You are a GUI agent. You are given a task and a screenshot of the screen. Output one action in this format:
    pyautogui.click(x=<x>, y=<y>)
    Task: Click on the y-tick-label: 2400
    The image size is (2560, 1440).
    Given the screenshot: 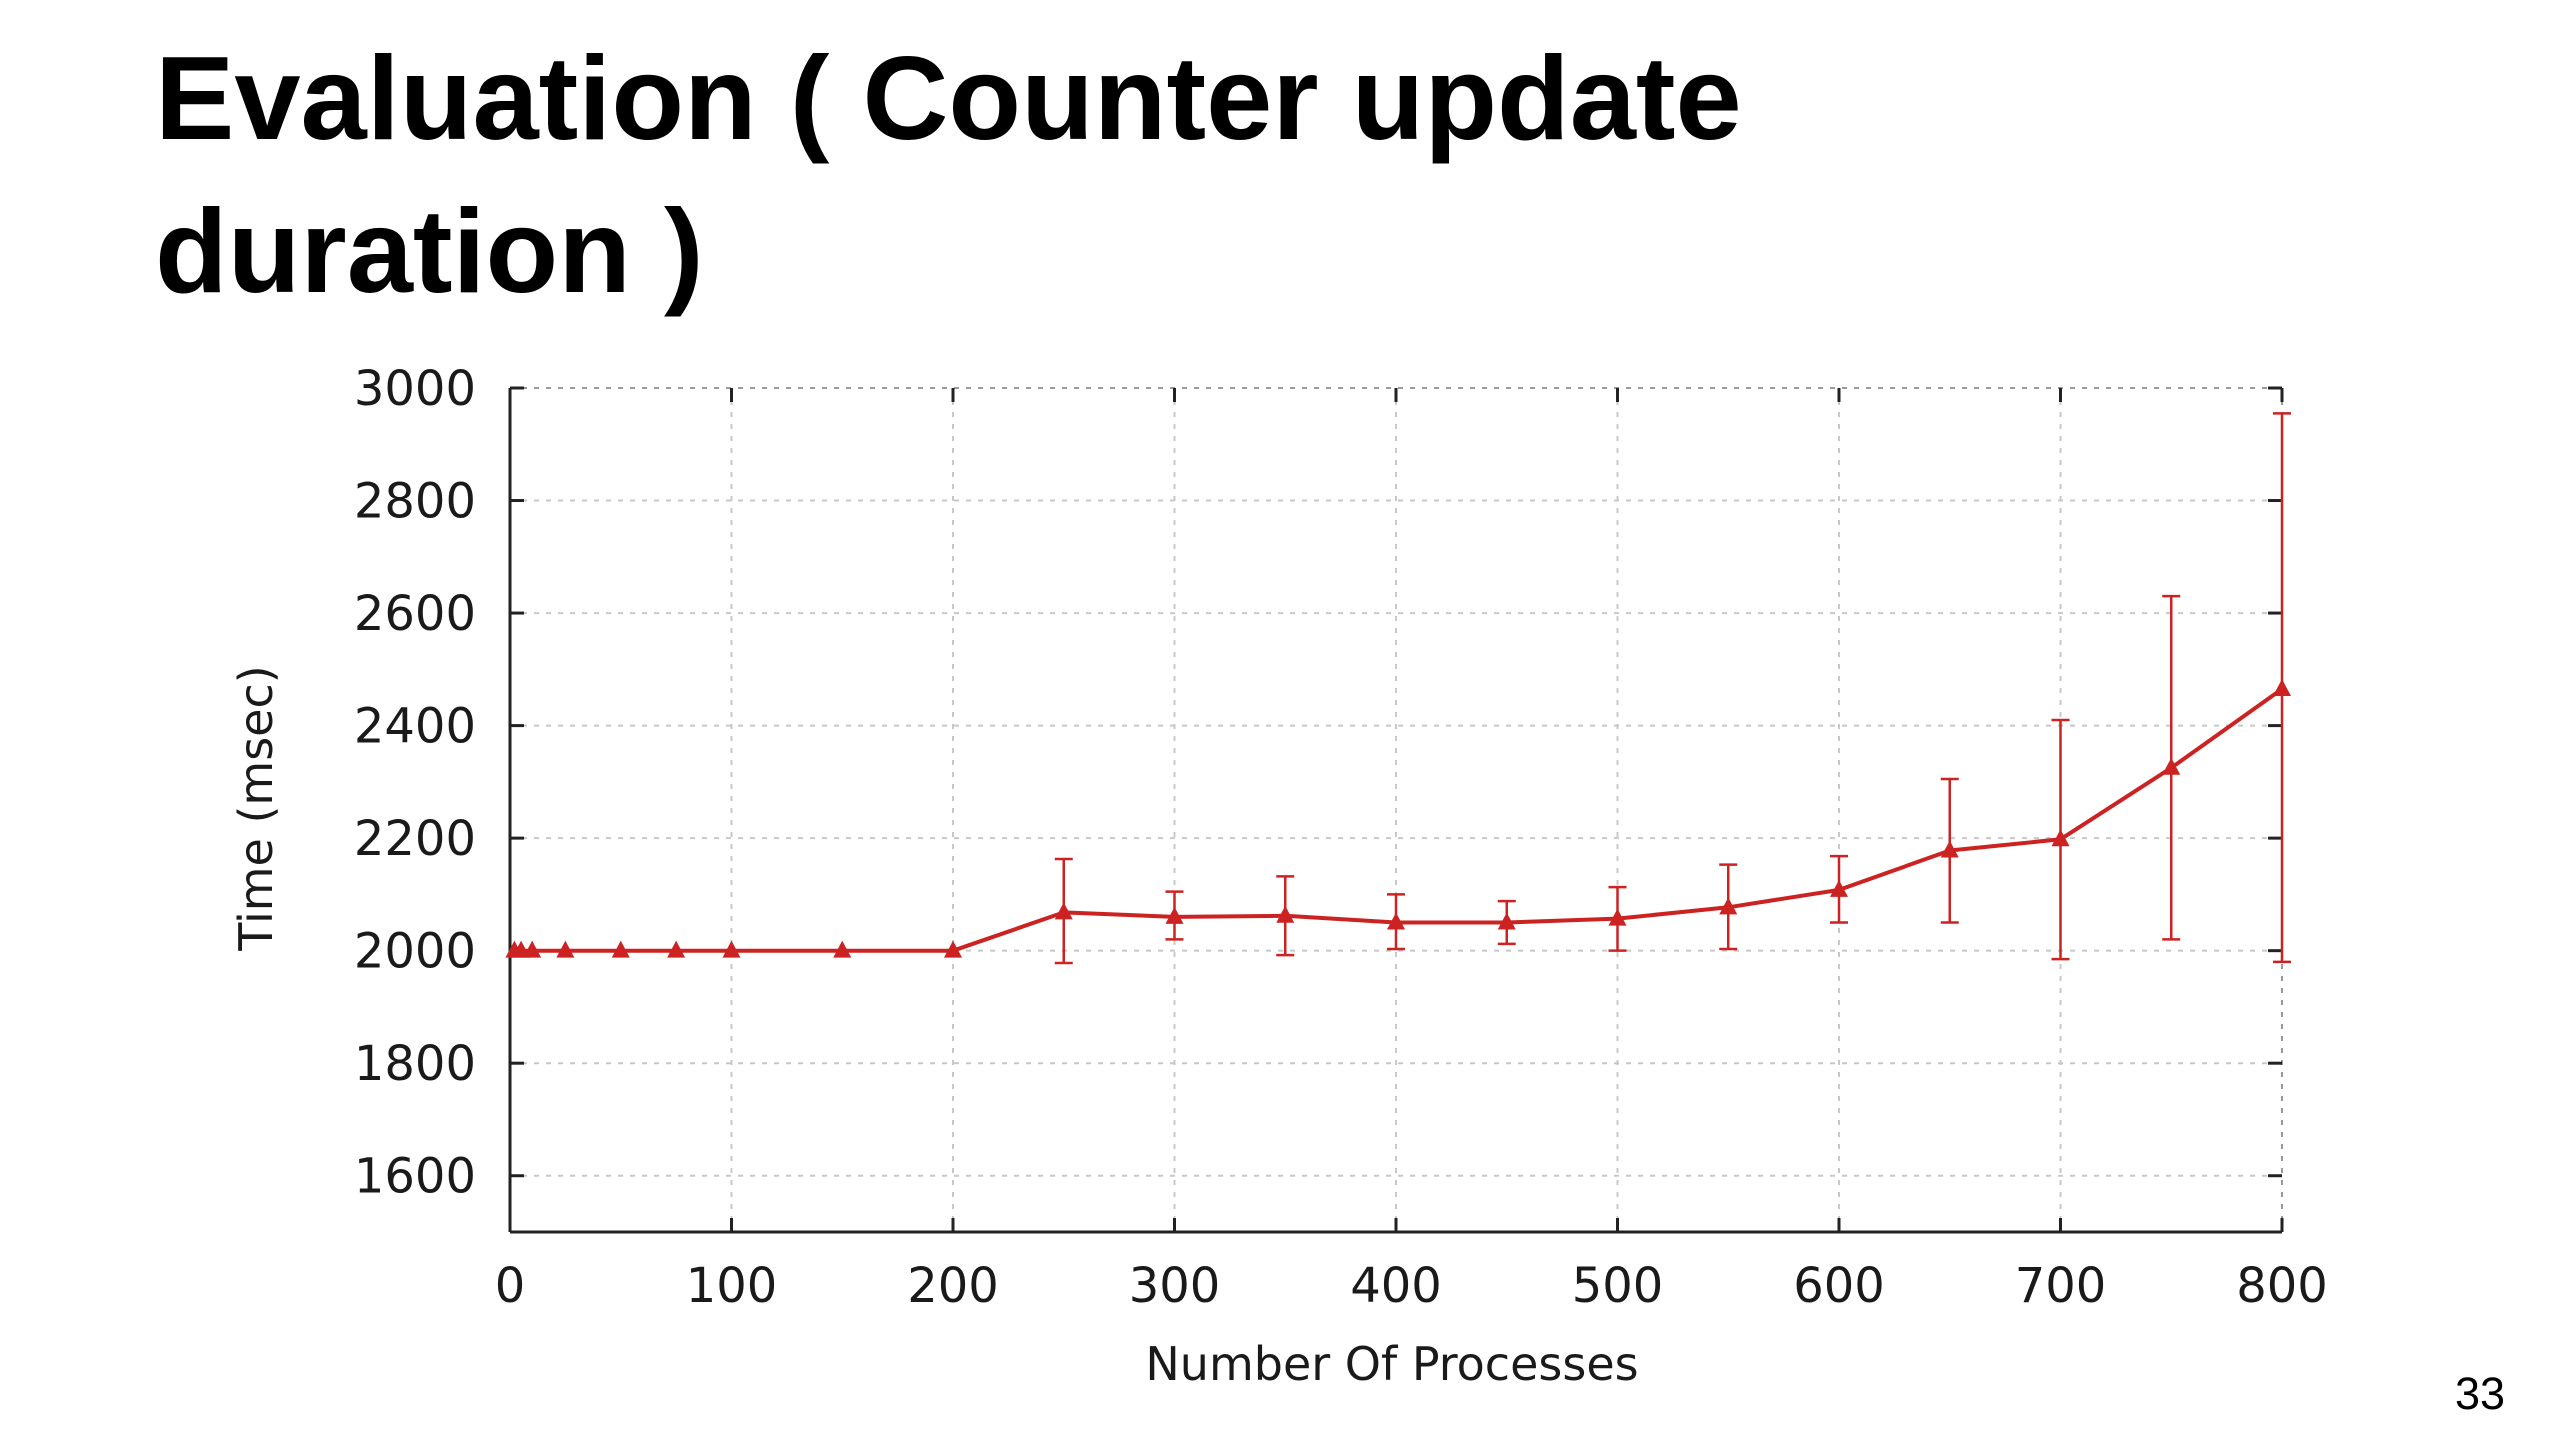 What is the action you would take?
    pyautogui.click(x=415, y=727)
    